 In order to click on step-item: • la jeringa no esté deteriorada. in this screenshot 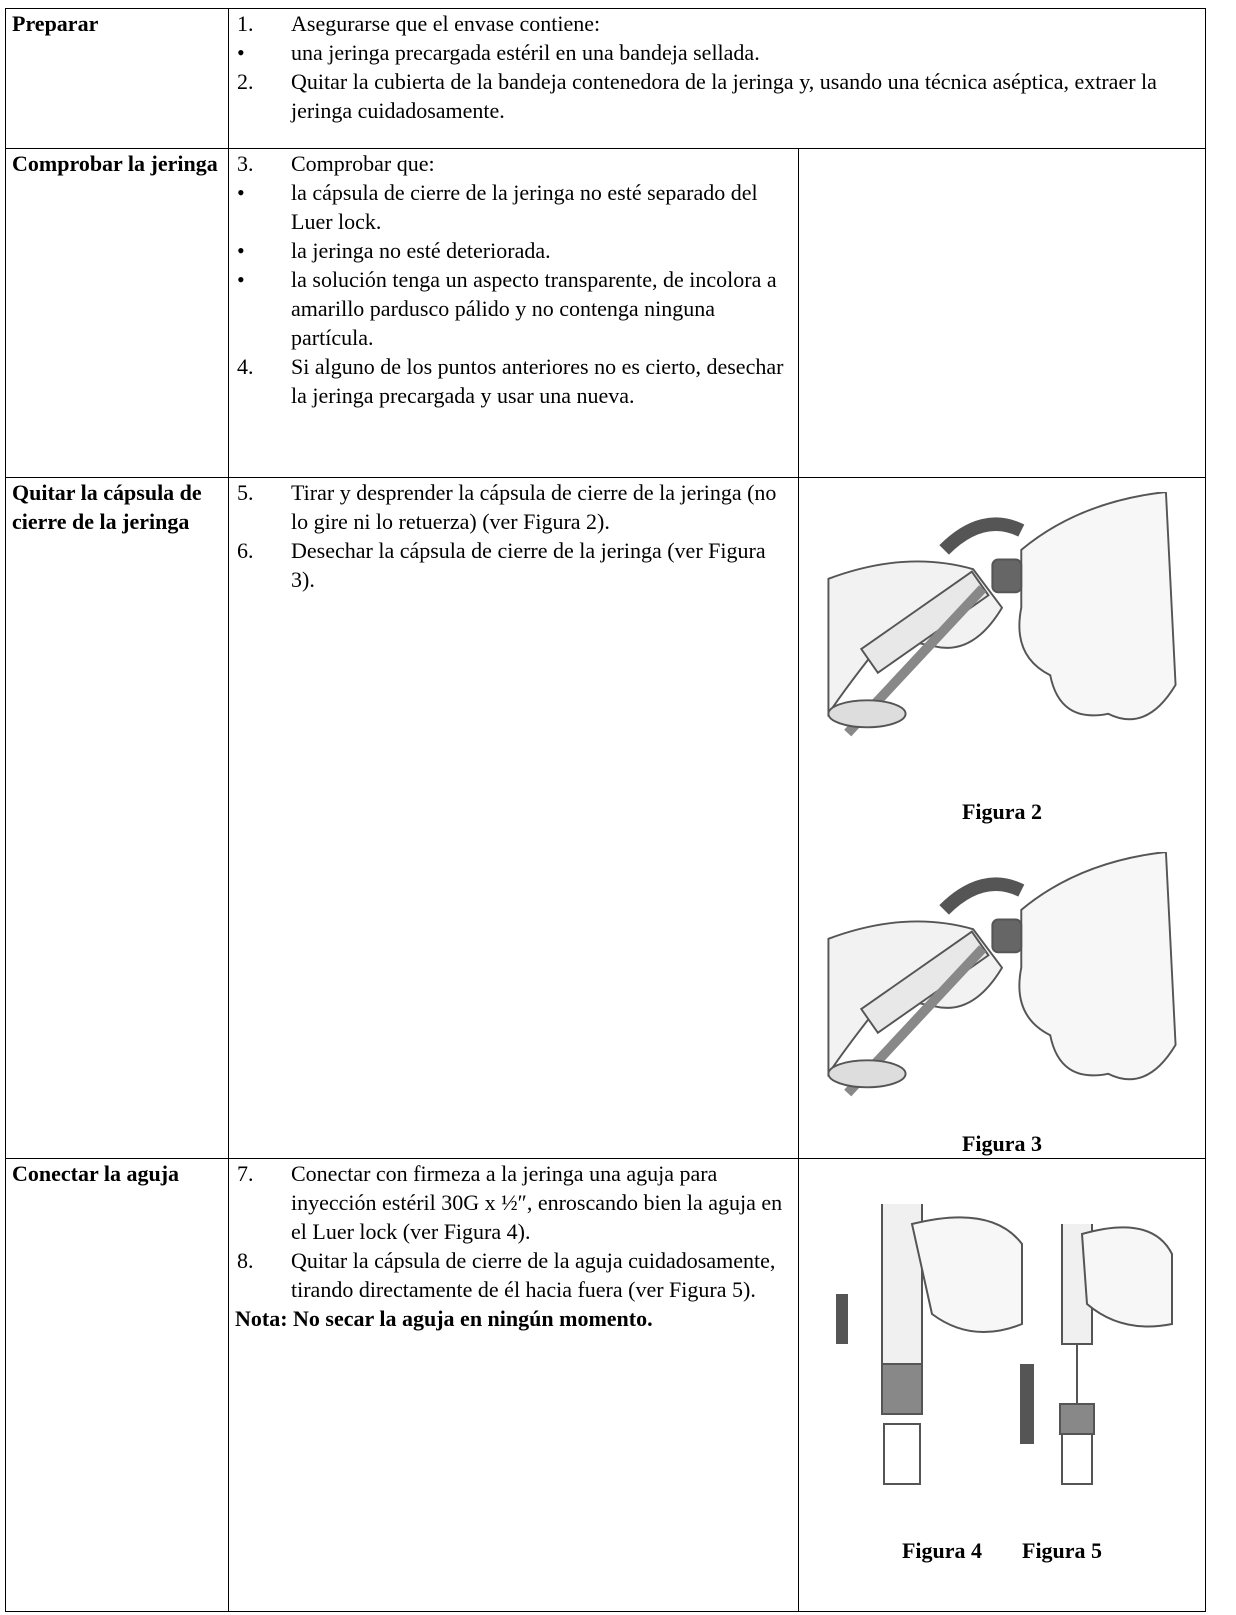, I will do `click(513, 250)`.